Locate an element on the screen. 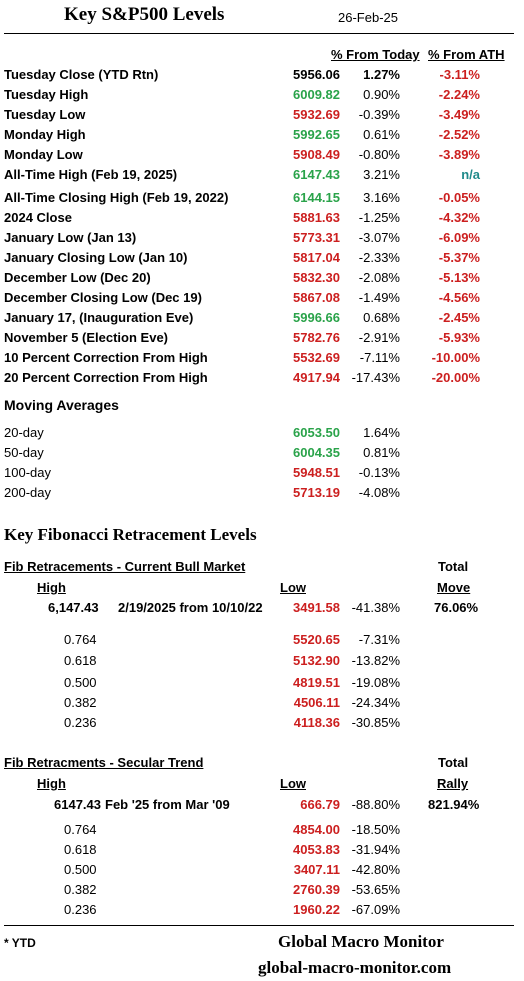 This screenshot has height=981, width=524. moving-average-value: 6053.50 is located at coordinates (316, 432).